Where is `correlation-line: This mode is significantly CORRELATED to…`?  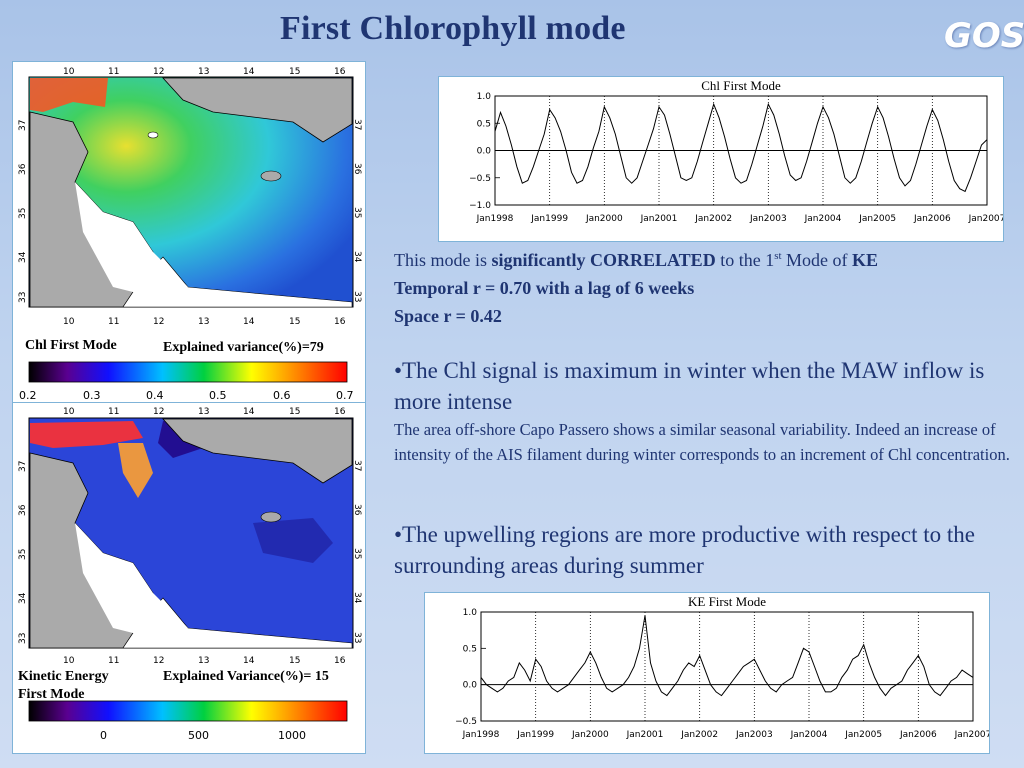 correlation-line: This mode is significantly CORRELATED to… is located at coordinates (704, 260).